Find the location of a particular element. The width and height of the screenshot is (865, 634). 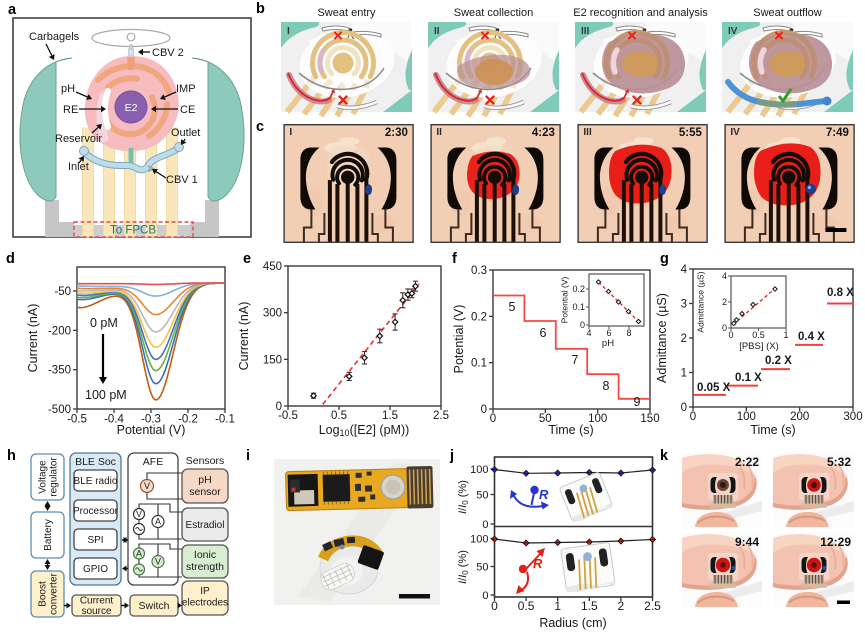

svg-text: Sweat outflow is located at coordinates (787, 13).